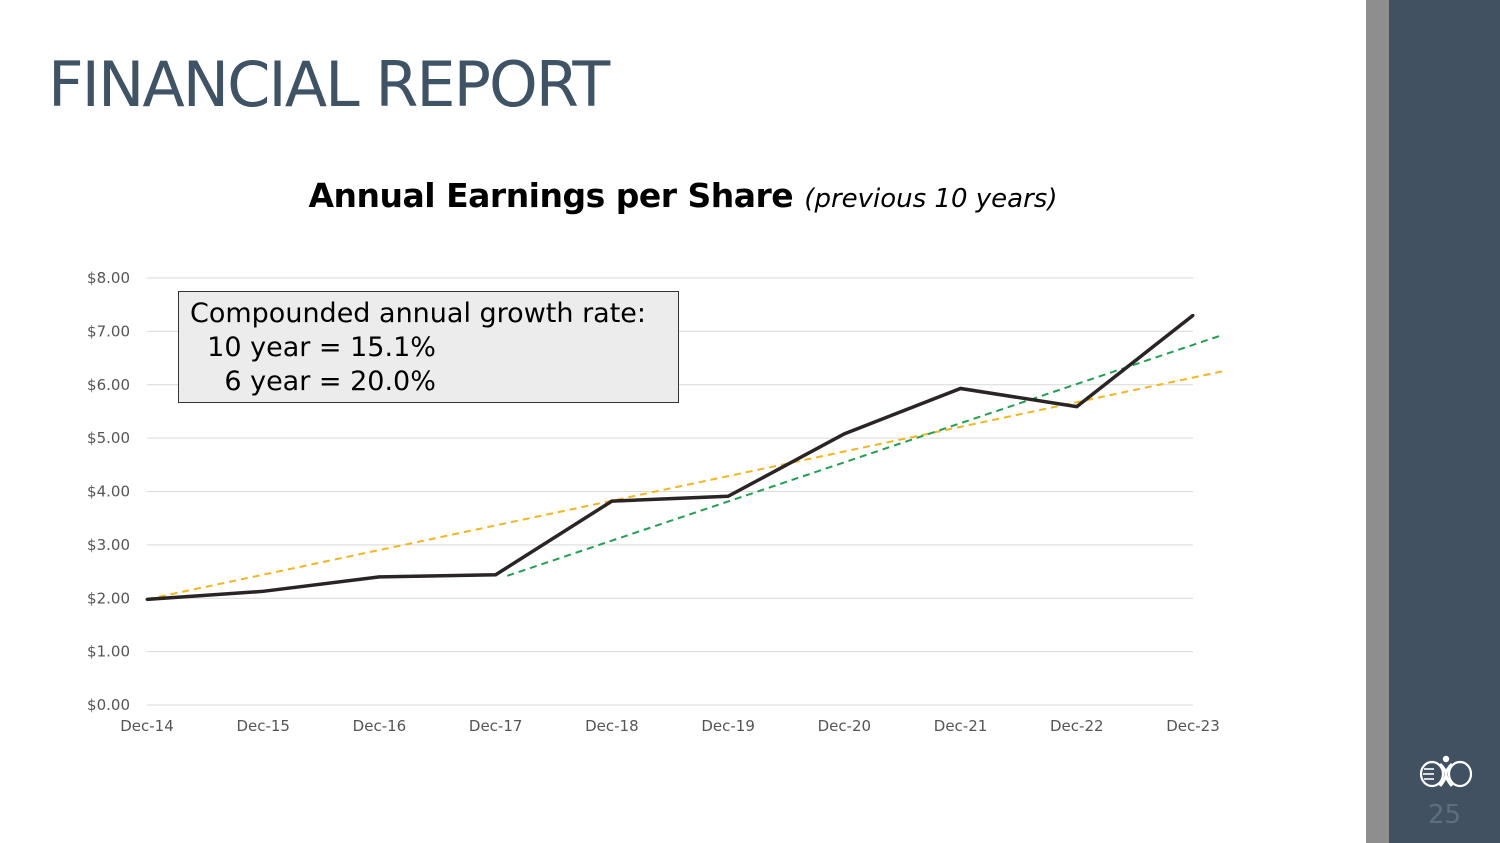  Describe the element at coordinates (1444, 421) in the screenshot. I see `side-panel` at that location.